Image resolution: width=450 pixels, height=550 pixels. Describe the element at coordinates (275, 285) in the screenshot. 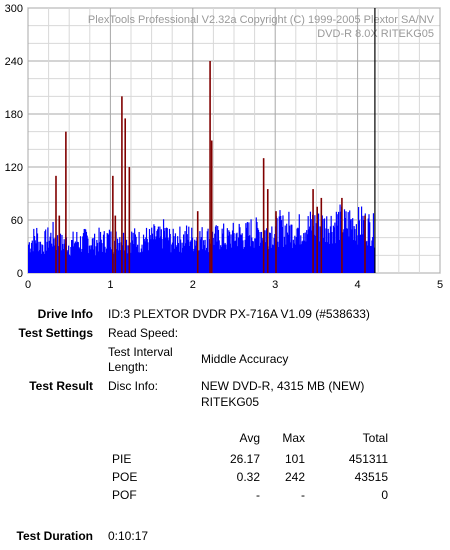

I see `x-tick-label: 3` at that location.